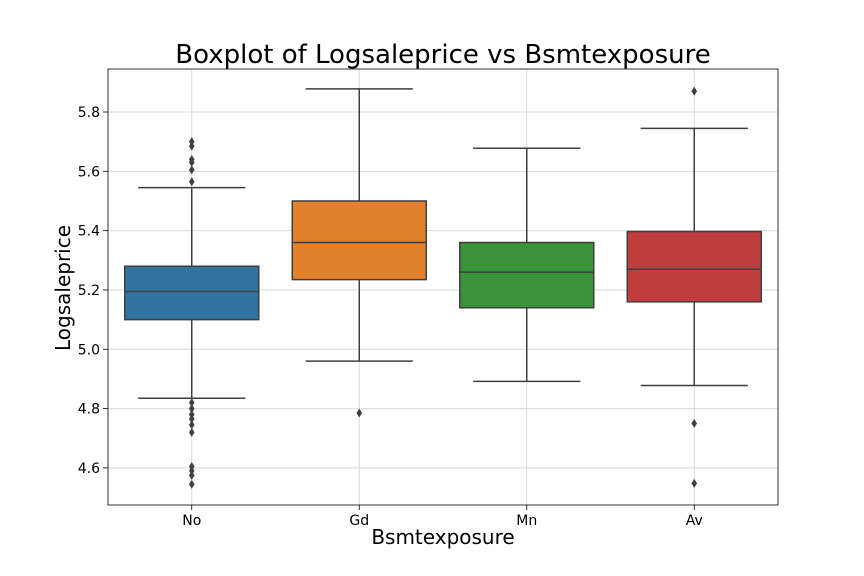  I want to click on y-tick-label: 5.4, so click(89, 232).